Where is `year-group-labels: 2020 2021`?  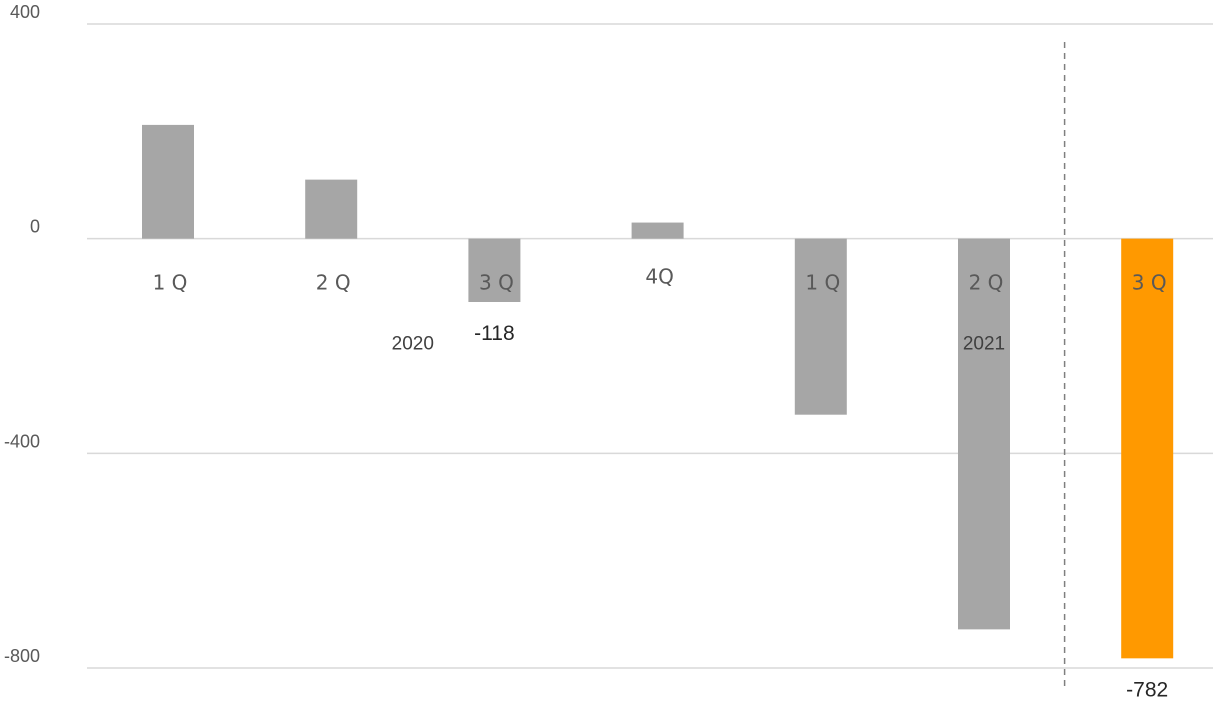
year-group-labels: 2020 2021 is located at coordinates (698, 344).